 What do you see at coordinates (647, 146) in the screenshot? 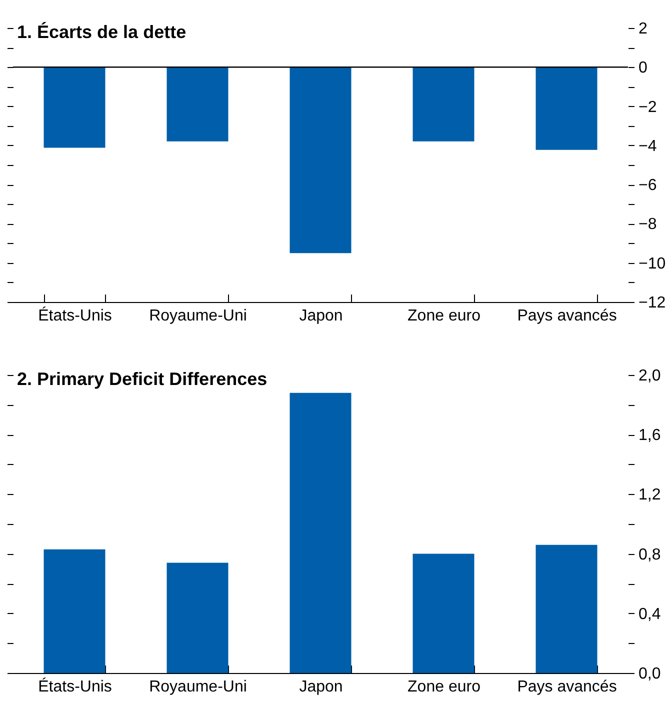
I see `y-tick-label: −4` at bounding box center [647, 146].